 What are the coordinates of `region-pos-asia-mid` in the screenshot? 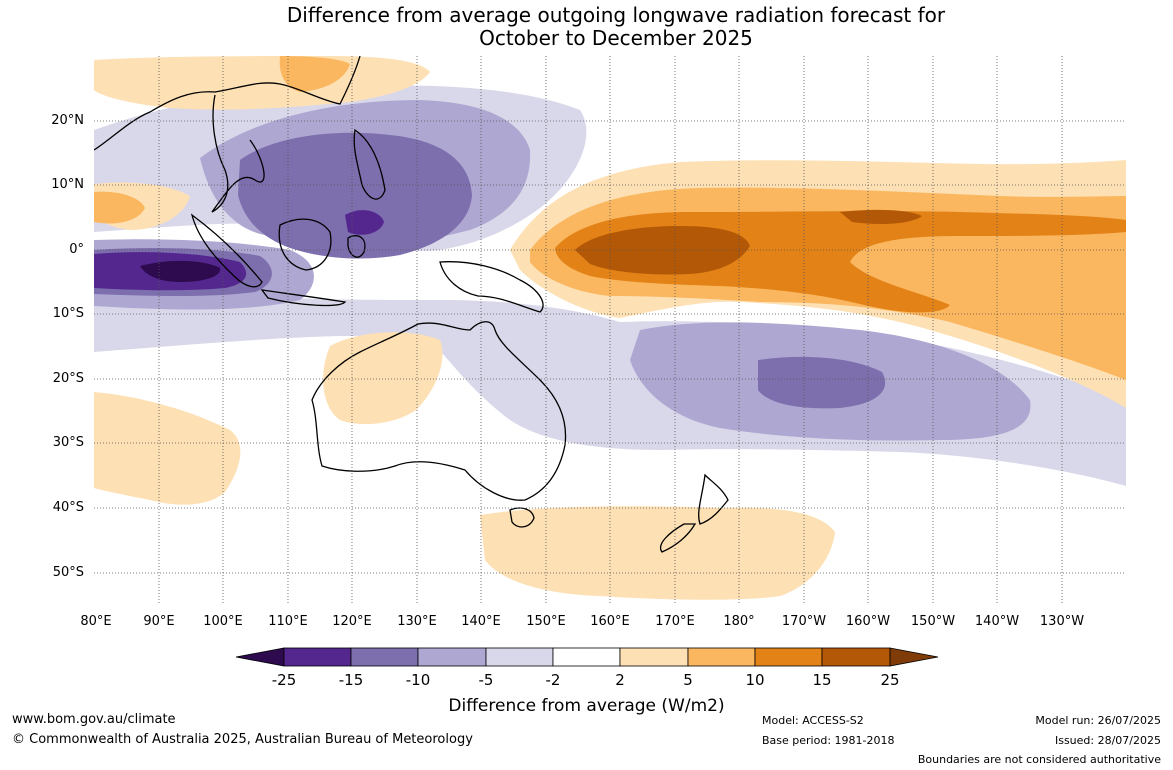 It's located at (314, 74).